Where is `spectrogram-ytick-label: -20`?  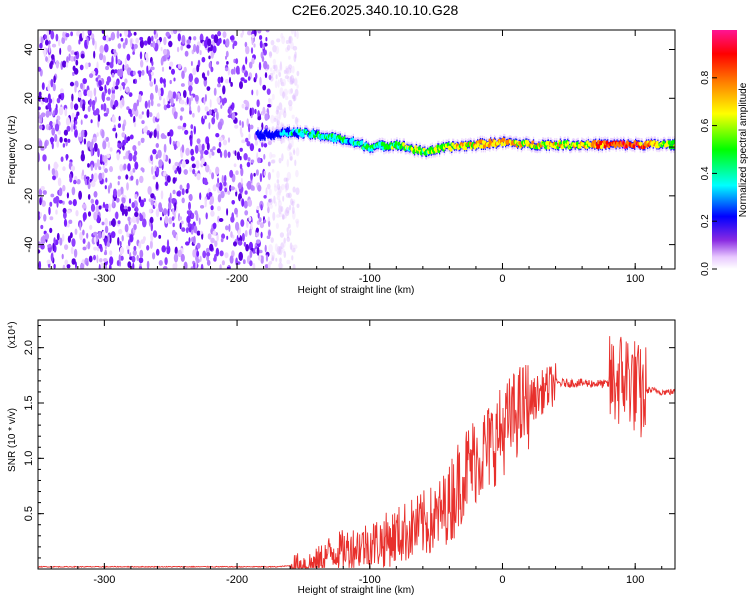
spectrogram-ytick-label: -20 is located at coordinates (29, 196).